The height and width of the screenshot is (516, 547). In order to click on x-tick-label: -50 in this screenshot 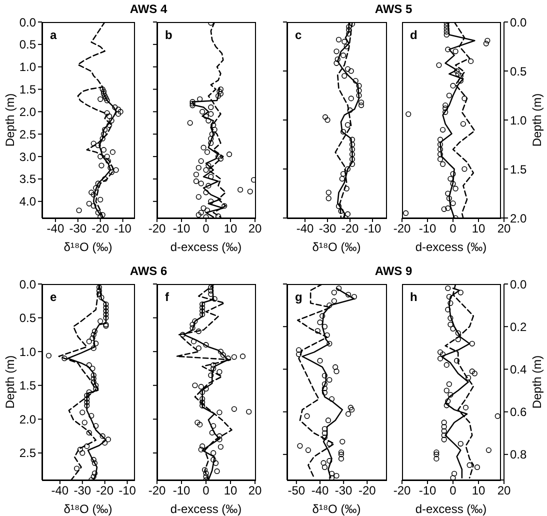, I will do `click(297, 491)`.